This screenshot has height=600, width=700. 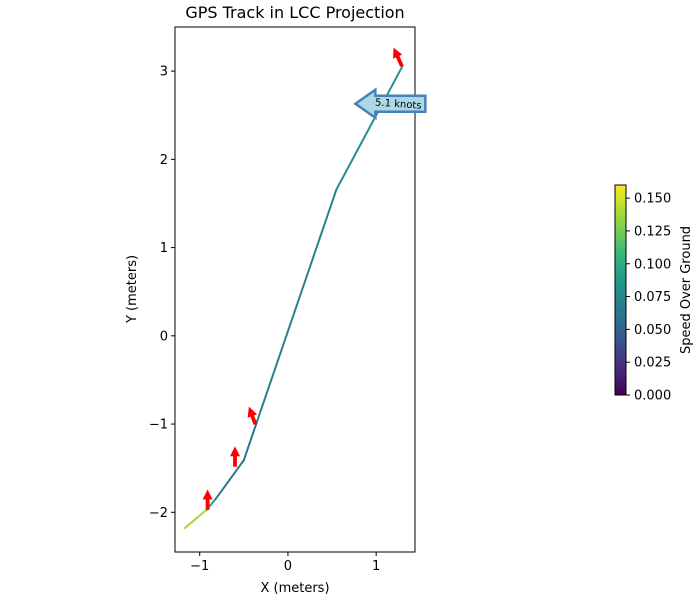 I want to click on colorbar-tick-label: 0.150, so click(x=652, y=199).